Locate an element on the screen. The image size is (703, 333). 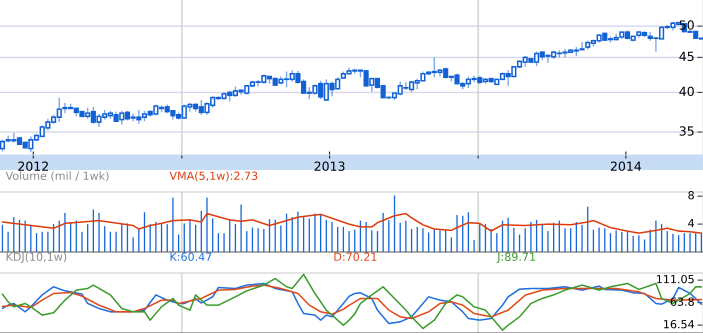
y-tick-label: 111.05 is located at coordinates (675, 279).